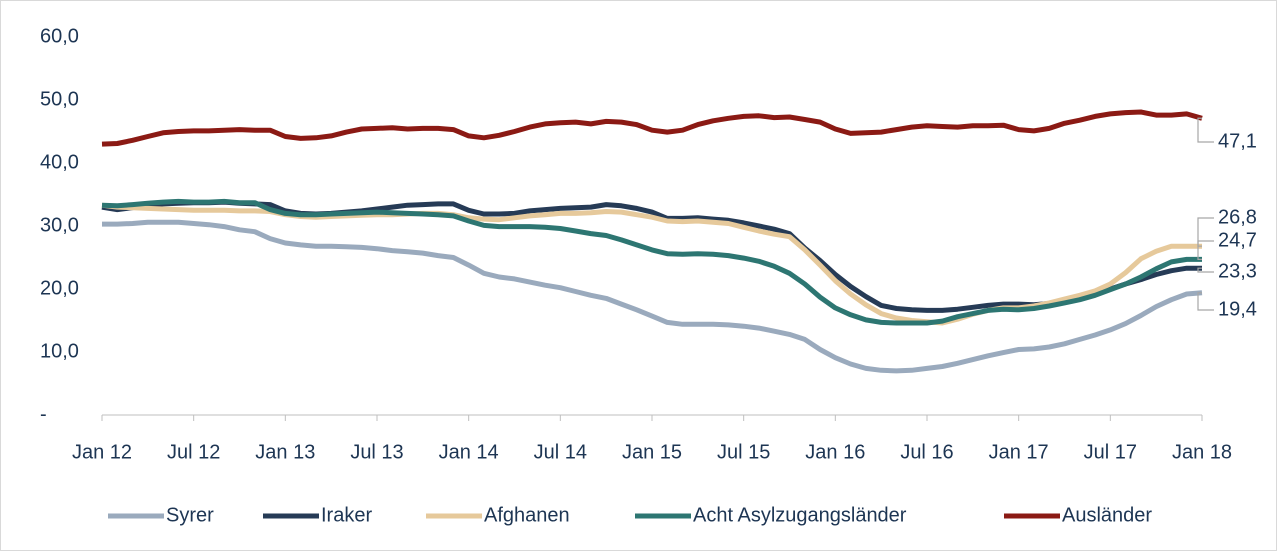 This screenshot has height=551, width=1277. I want to click on end-label: 26,8, so click(1237, 217).